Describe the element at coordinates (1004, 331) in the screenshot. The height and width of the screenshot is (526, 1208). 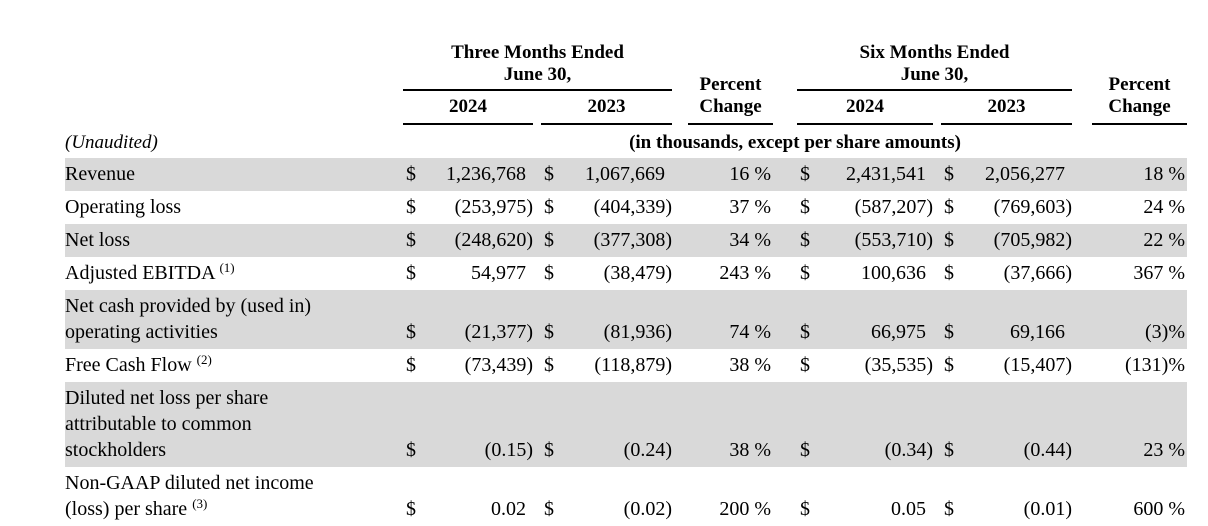
I see `value-sm-2023: $69,166` at that location.